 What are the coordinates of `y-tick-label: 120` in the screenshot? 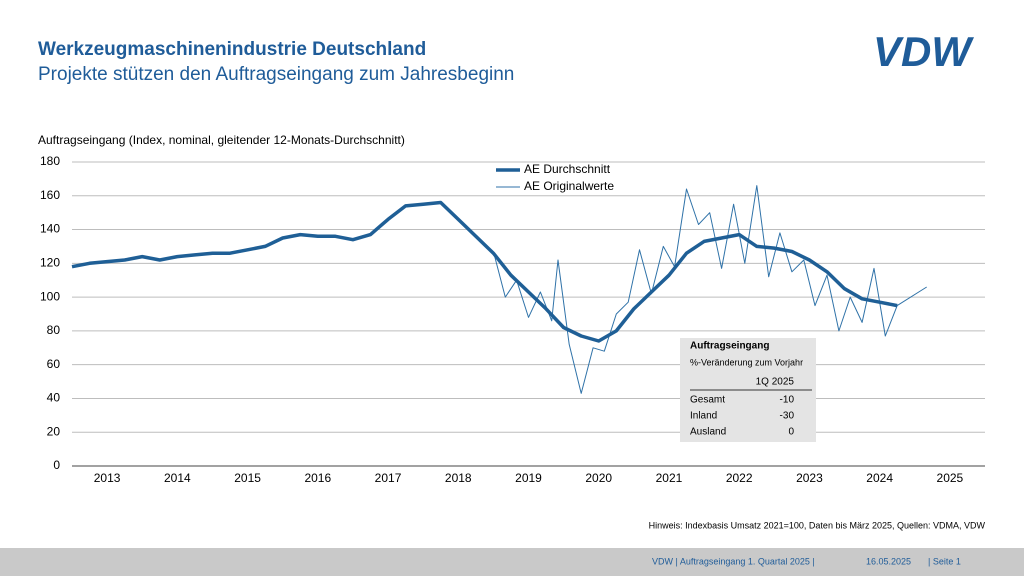 It's located at (50, 263).